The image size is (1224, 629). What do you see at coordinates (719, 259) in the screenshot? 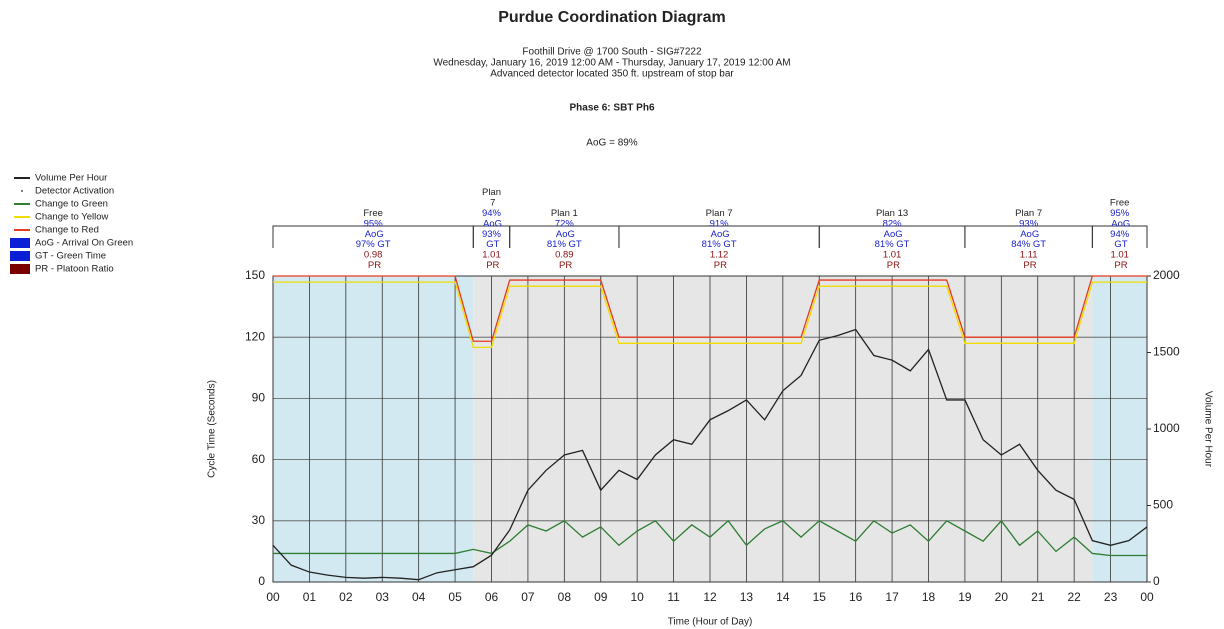
I see `plan-pr: 1.12 PR` at bounding box center [719, 259].